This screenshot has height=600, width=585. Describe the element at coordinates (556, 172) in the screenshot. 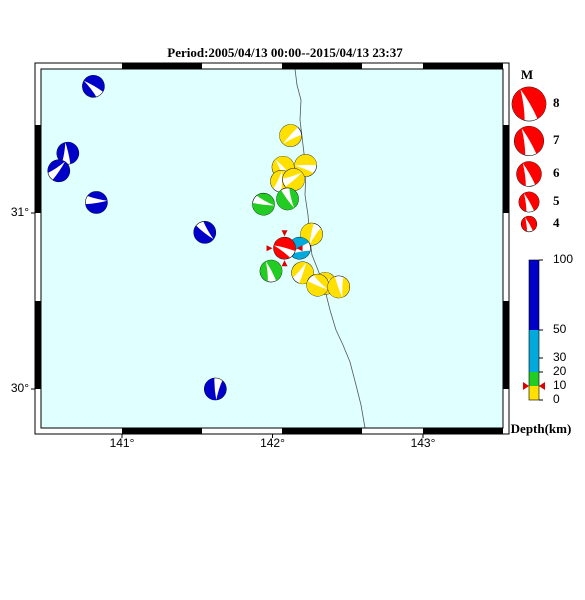

I see `magnitude-label: 6` at that location.